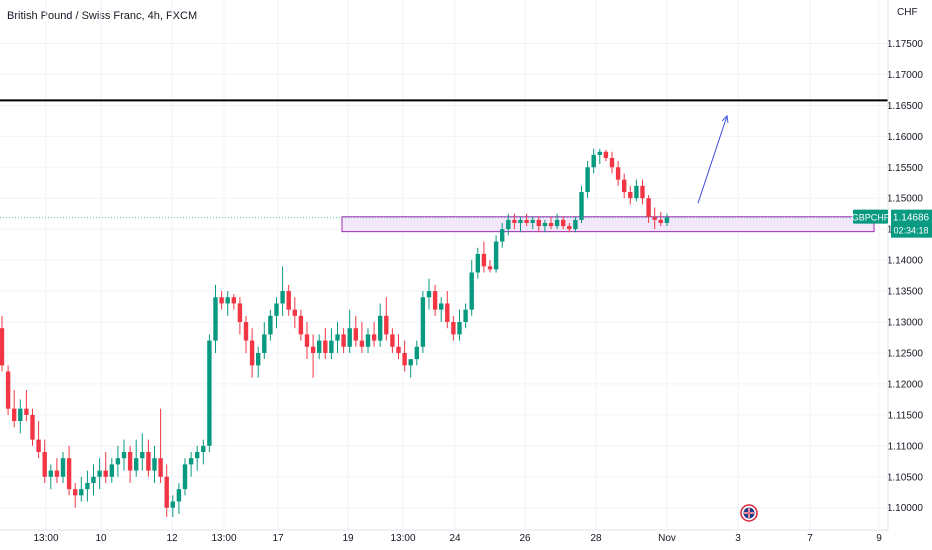 This screenshot has width=932, height=550. What do you see at coordinates (810, 538) in the screenshot?
I see `time-tick-label: 7` at bounding box center [810, 538].